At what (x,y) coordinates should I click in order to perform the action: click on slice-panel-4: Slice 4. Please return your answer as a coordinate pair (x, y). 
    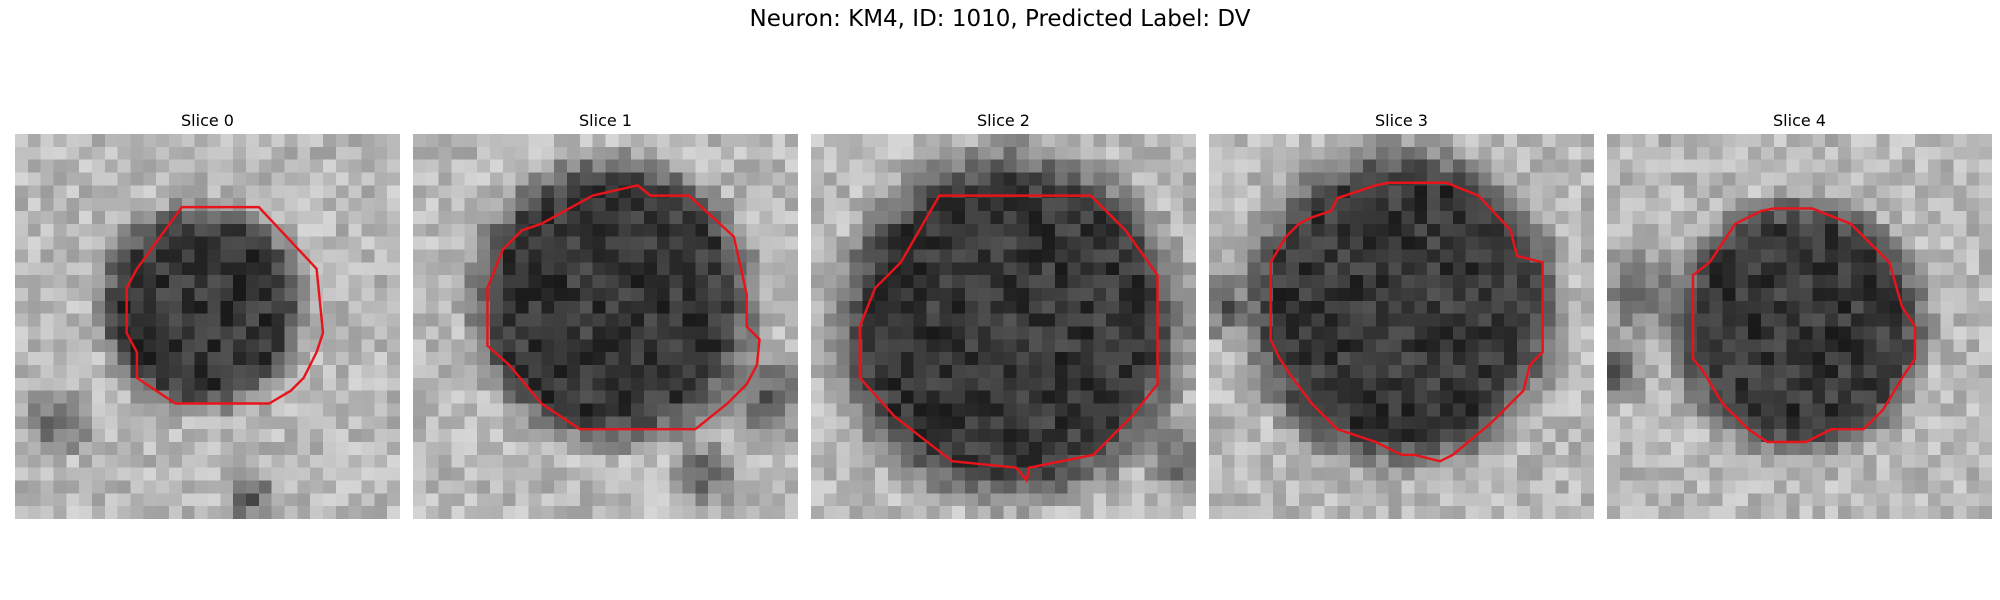
    Looking at the image, I should click on (1799, 313).